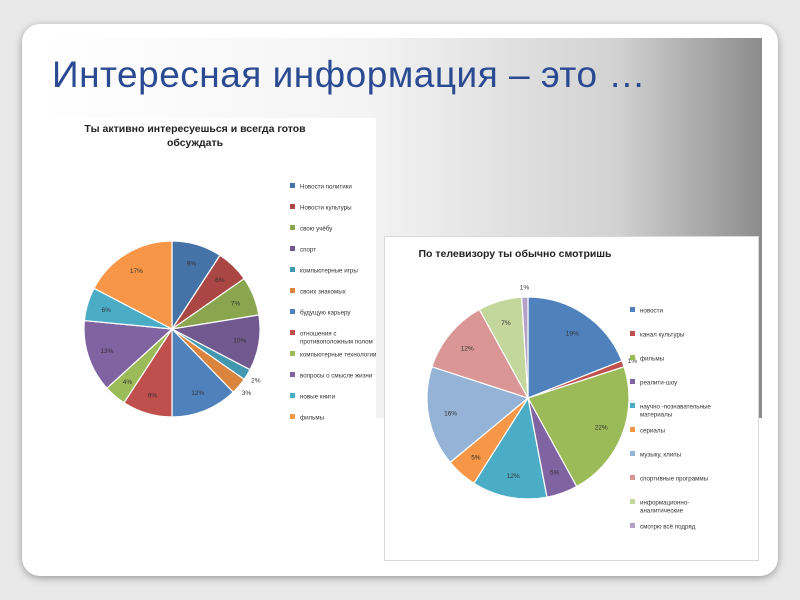  Describe the element at coordinates (674, 479) in the screenshot. I see `legend-label: спортивные программы` at that location.